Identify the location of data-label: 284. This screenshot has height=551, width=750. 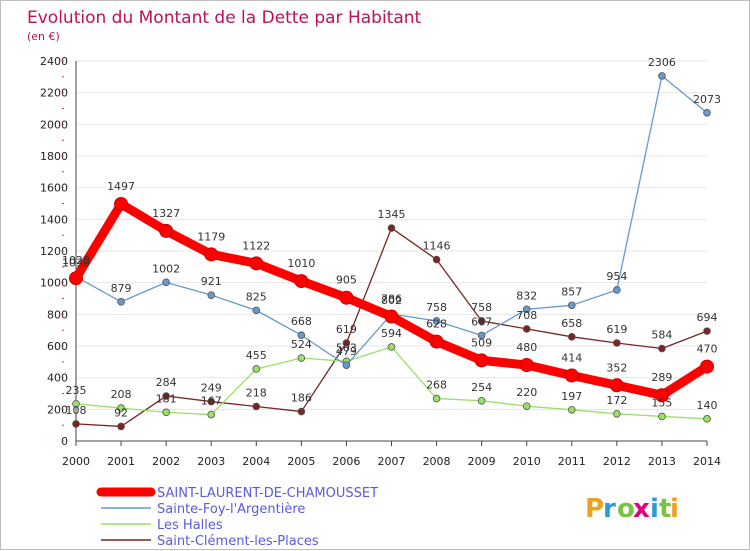
(166, 382).